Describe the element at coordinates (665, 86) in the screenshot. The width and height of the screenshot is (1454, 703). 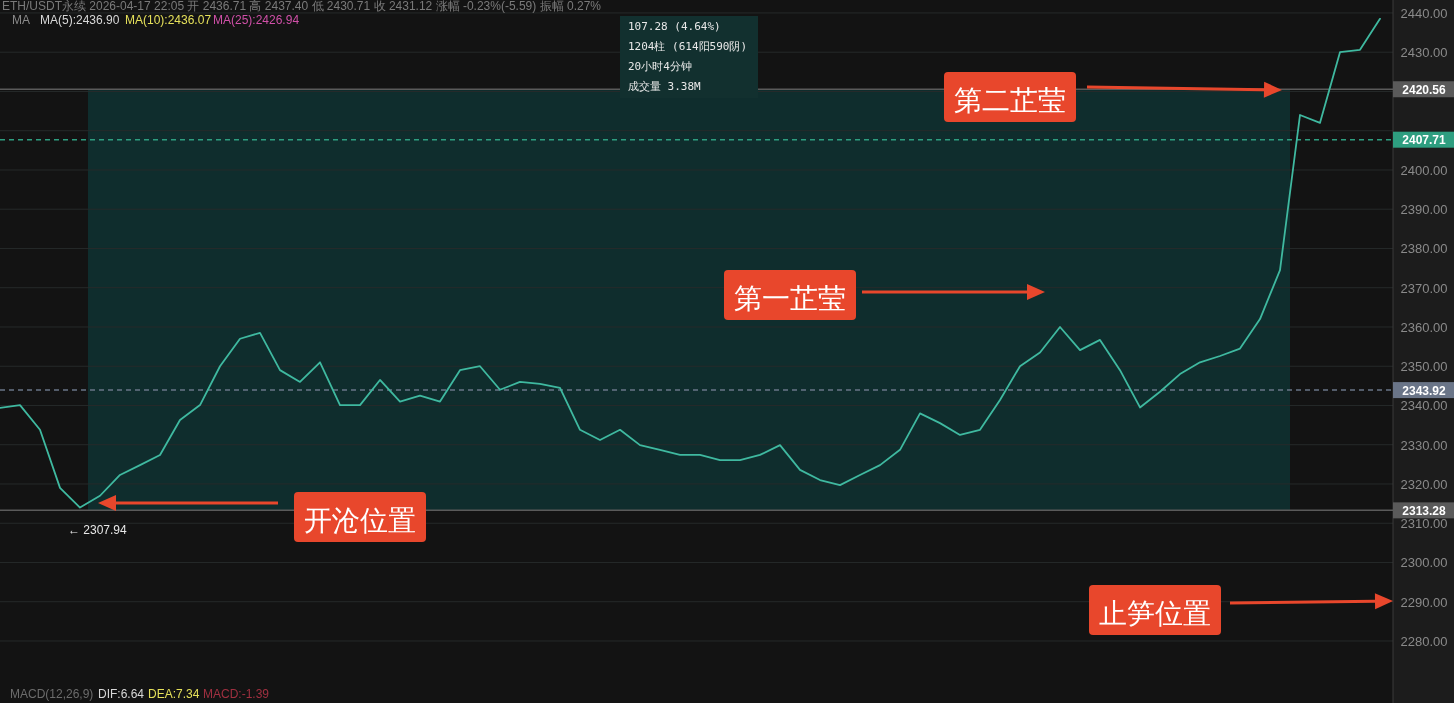
I see `annotation: 成交量 3.38M` at that location.